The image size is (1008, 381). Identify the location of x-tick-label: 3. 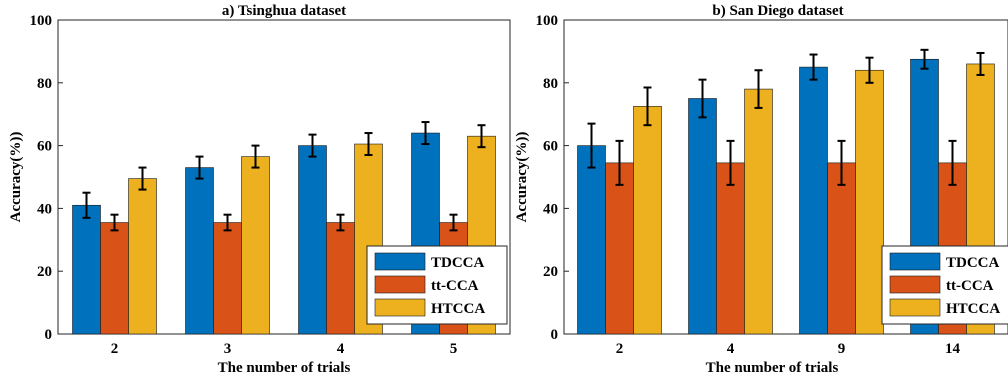
(228, 349).